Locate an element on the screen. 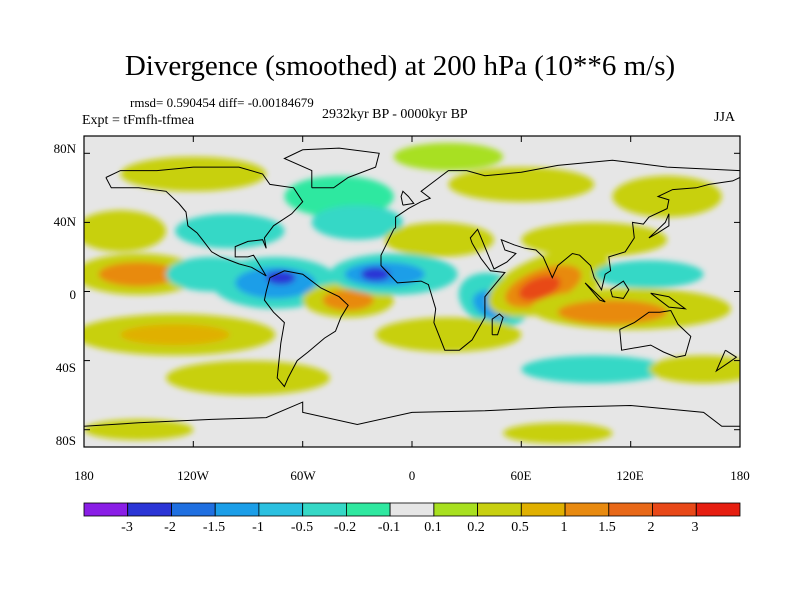 The height and width of the screenshot is (600, 800). coastline-new-zealand is located at coordinates (726, 361).